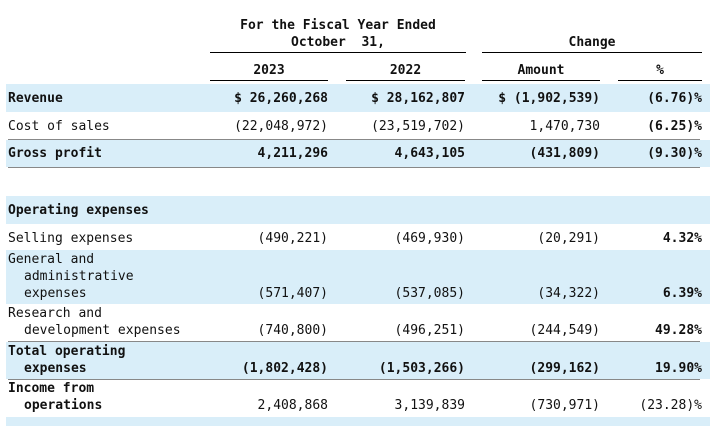 The height and width of the screenshot is (426, 716). Describe the element at coordinates (592, 42) in the screenshot. I see `change-header: Change` at that location.